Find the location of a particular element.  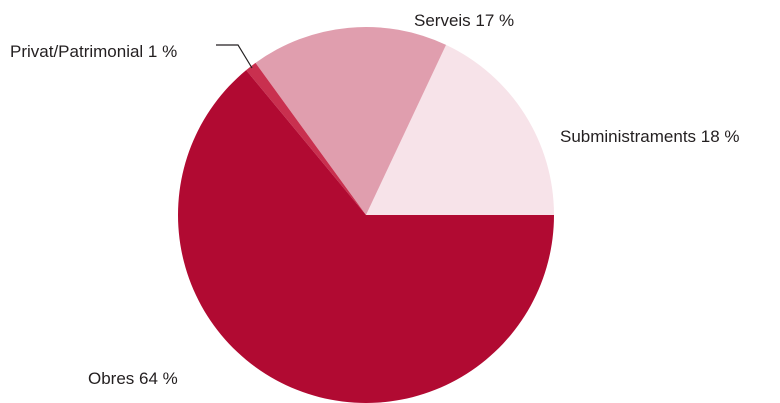

label-privat-patrimonial: Privat/Patrimonial 1 % is located at coordinates (93, 51).